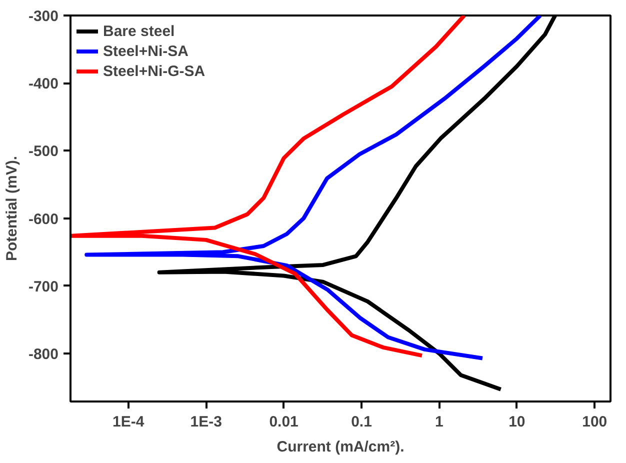 The width and height of the screenshot is (626, 463). I want to click on y-tick-label: -500, so click(43, 151).